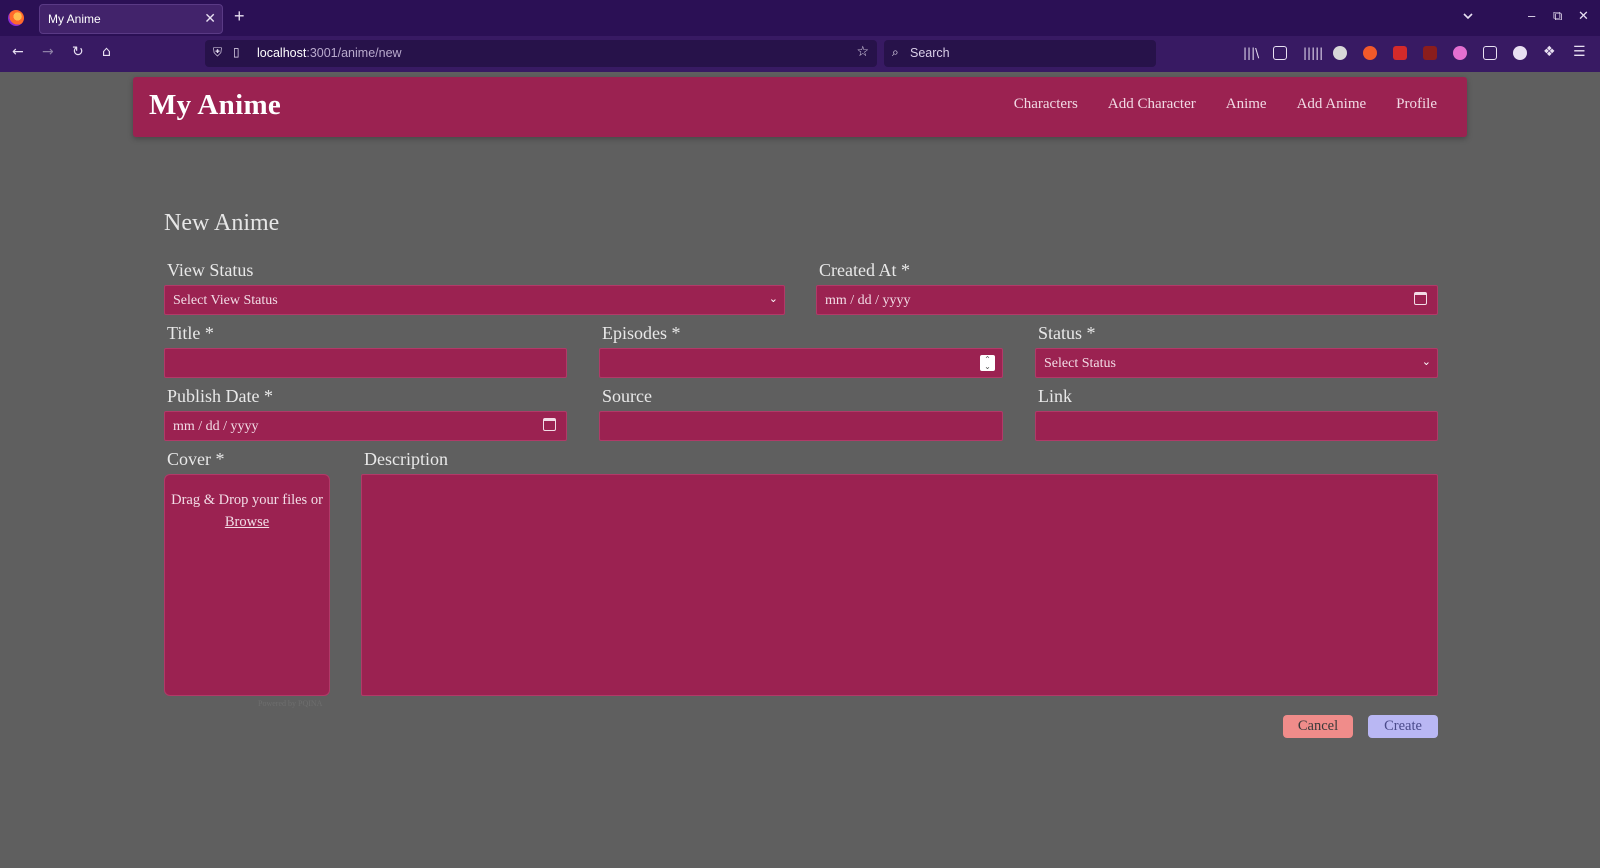 This screenshot has width=1600, height=868. Describe the element at coordinates (1460, 53) in the screenshot. I see `extension-pink-icon` at that location.